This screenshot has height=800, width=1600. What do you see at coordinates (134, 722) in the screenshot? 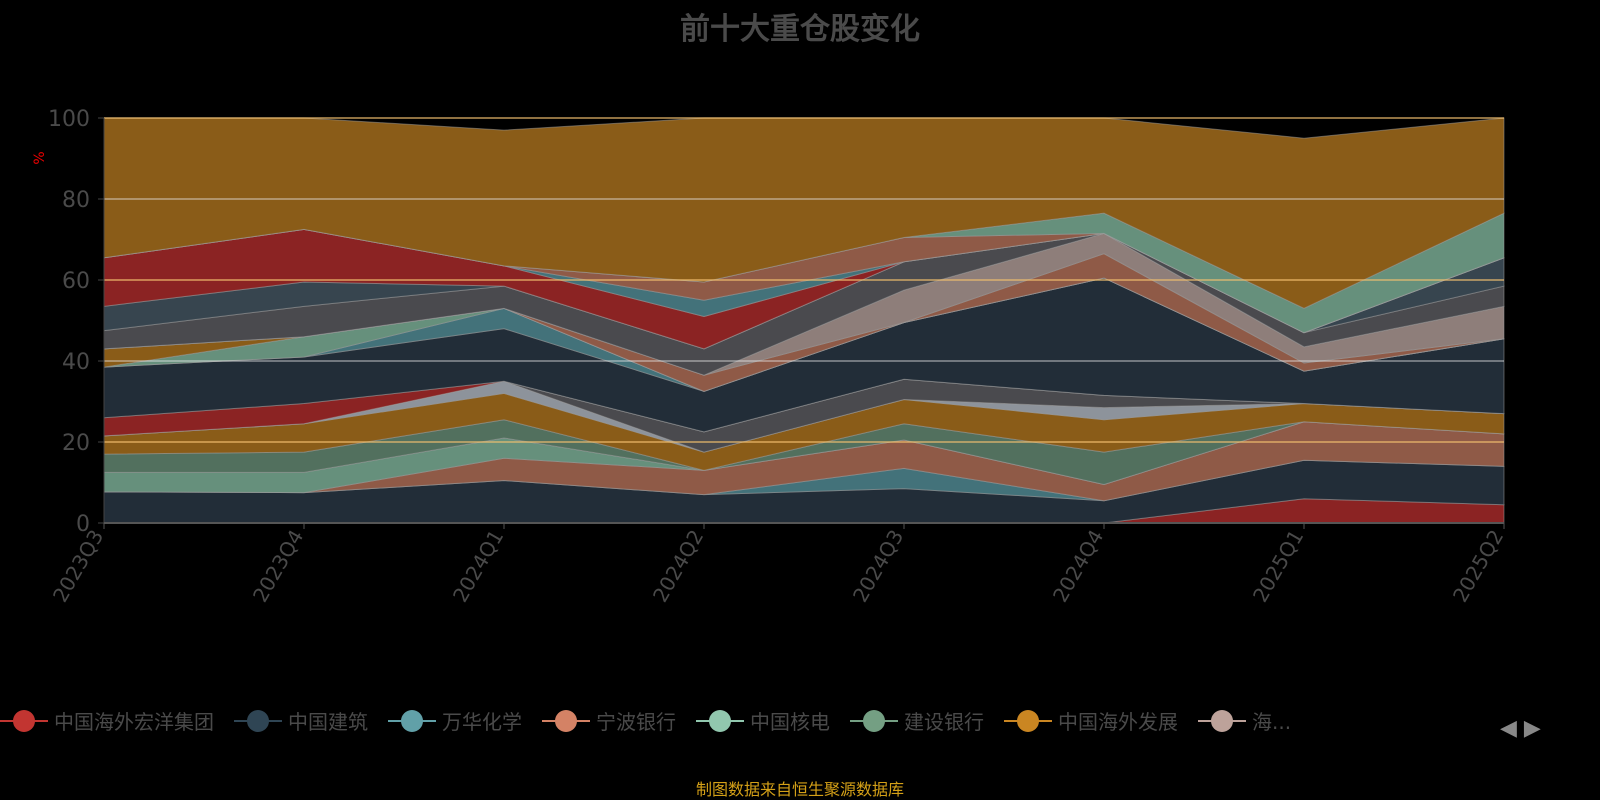
I see `legend-label: 中国海外宏洋集团` at bounding box center [134, 722].